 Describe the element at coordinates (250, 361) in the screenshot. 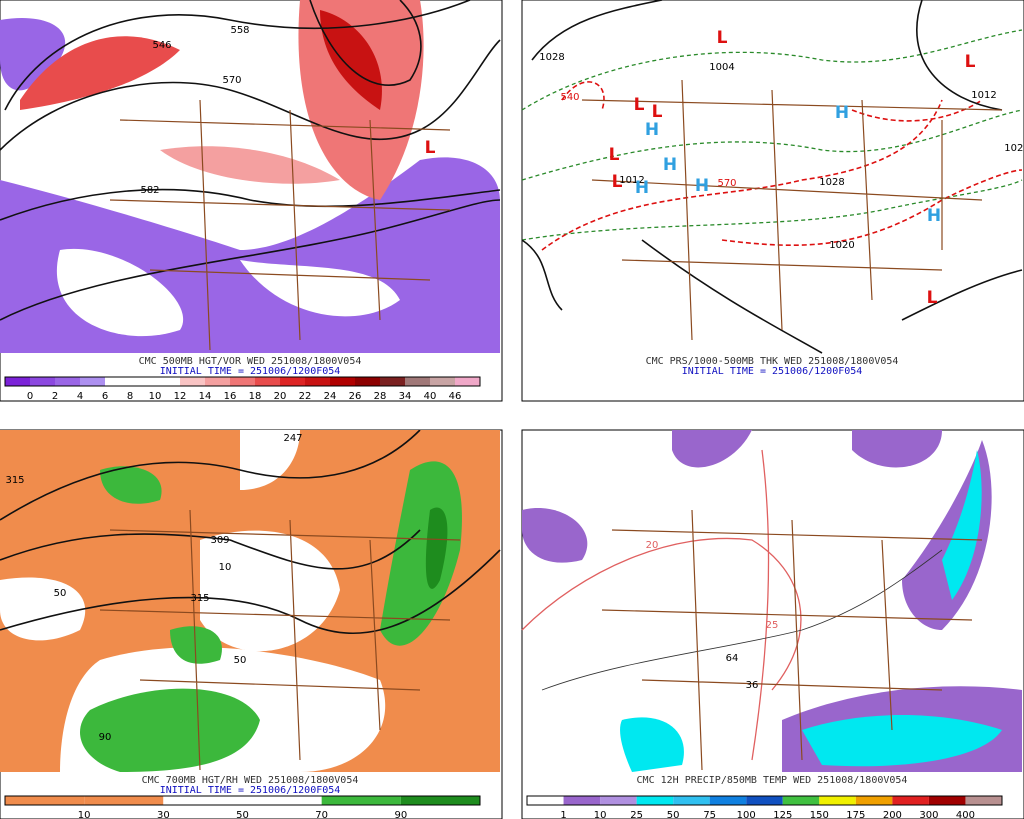

I see `panel-title: CMC 500MB HGT/VOR WED 251008/1800V054` at that location.